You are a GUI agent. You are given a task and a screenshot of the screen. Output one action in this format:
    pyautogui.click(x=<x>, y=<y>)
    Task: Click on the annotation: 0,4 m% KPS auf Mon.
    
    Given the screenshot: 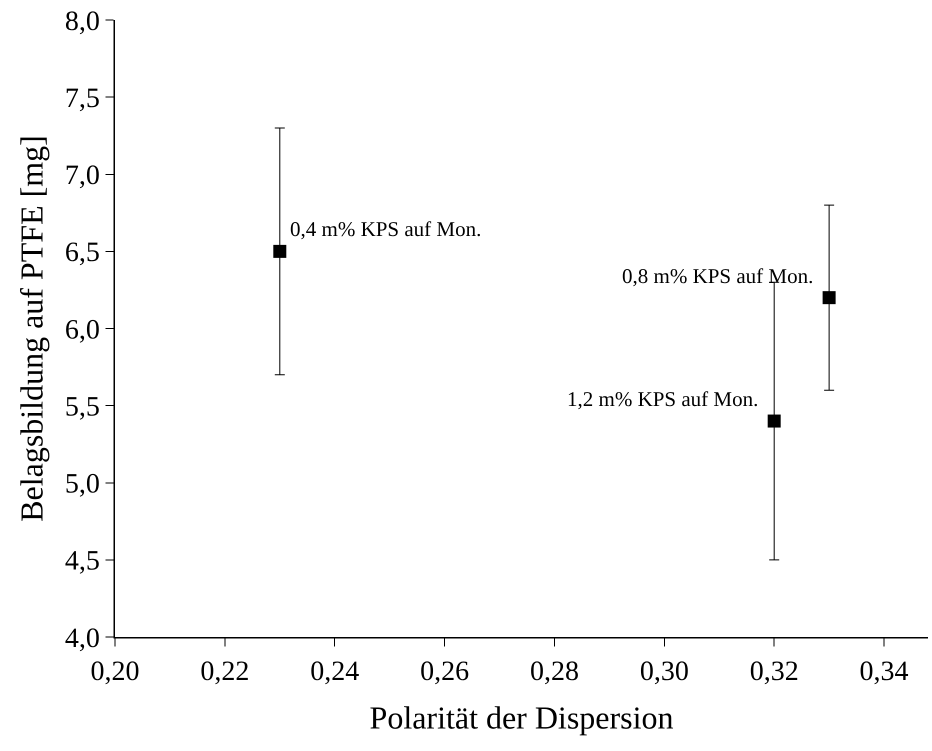 What is the action you would take?
    pyautogui.click(x=386, y=229)
    